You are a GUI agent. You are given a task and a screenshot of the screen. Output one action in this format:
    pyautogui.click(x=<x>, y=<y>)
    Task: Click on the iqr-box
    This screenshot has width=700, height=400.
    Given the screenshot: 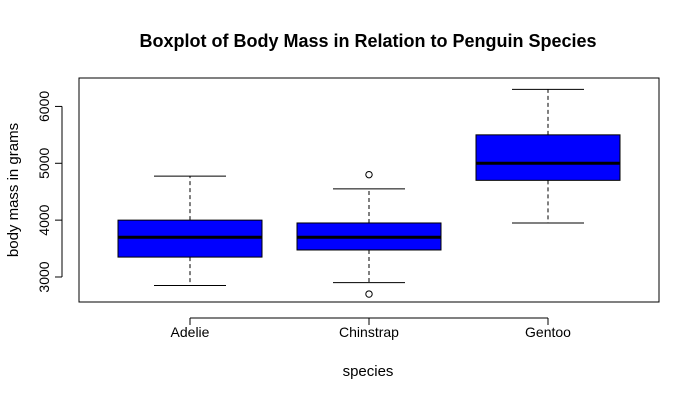 What is the action you would take?
    pyautogui.click(x=548, y=157)
    